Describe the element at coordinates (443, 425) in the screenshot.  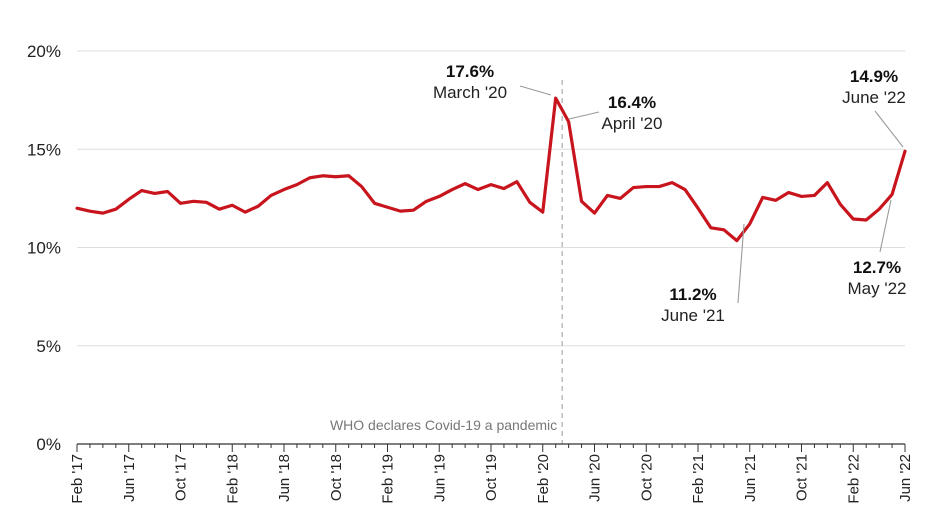
I see `event-label: WHO declares Covid-19 a pandemic` at that location.